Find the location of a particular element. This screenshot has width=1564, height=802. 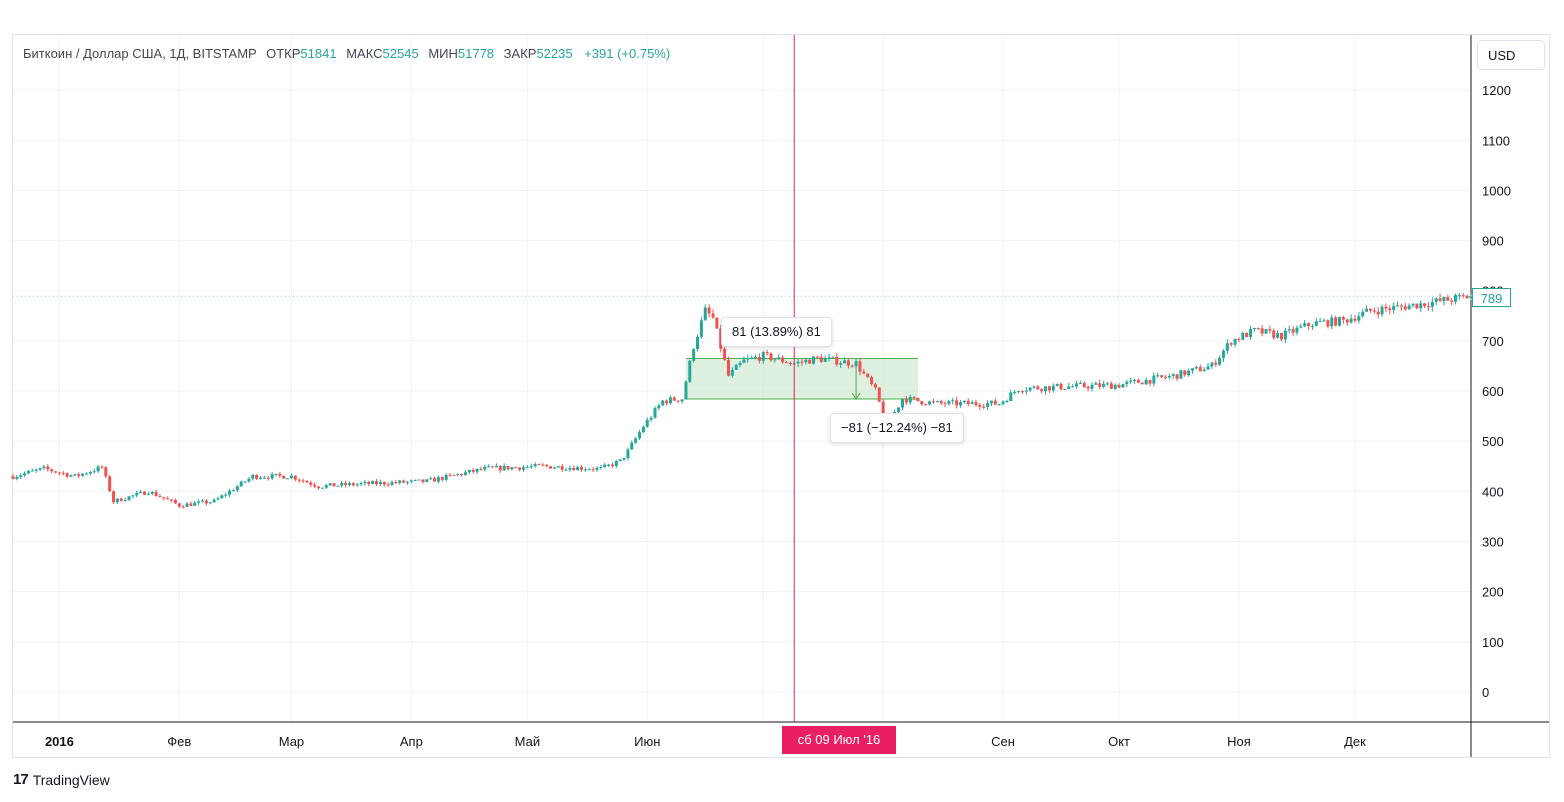

measure-down-label: −81 (−12.24%) −81 is located at coordinates (897, 428).